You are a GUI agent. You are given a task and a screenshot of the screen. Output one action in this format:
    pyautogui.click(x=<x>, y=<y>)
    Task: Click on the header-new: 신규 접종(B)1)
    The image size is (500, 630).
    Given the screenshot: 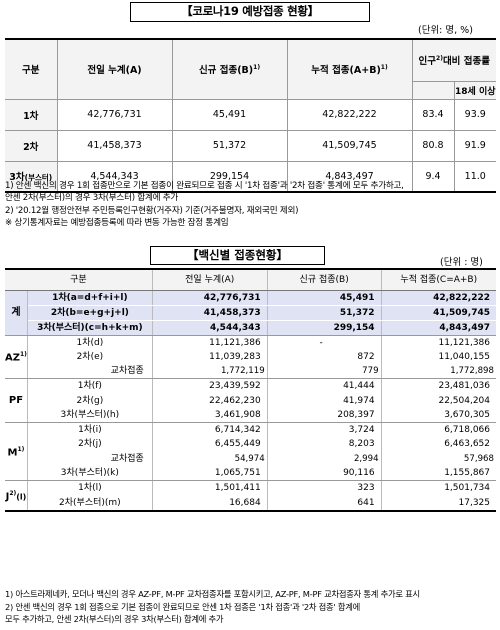 What is the action you would take?
    pyautogui.click(x=229, y=69)
    